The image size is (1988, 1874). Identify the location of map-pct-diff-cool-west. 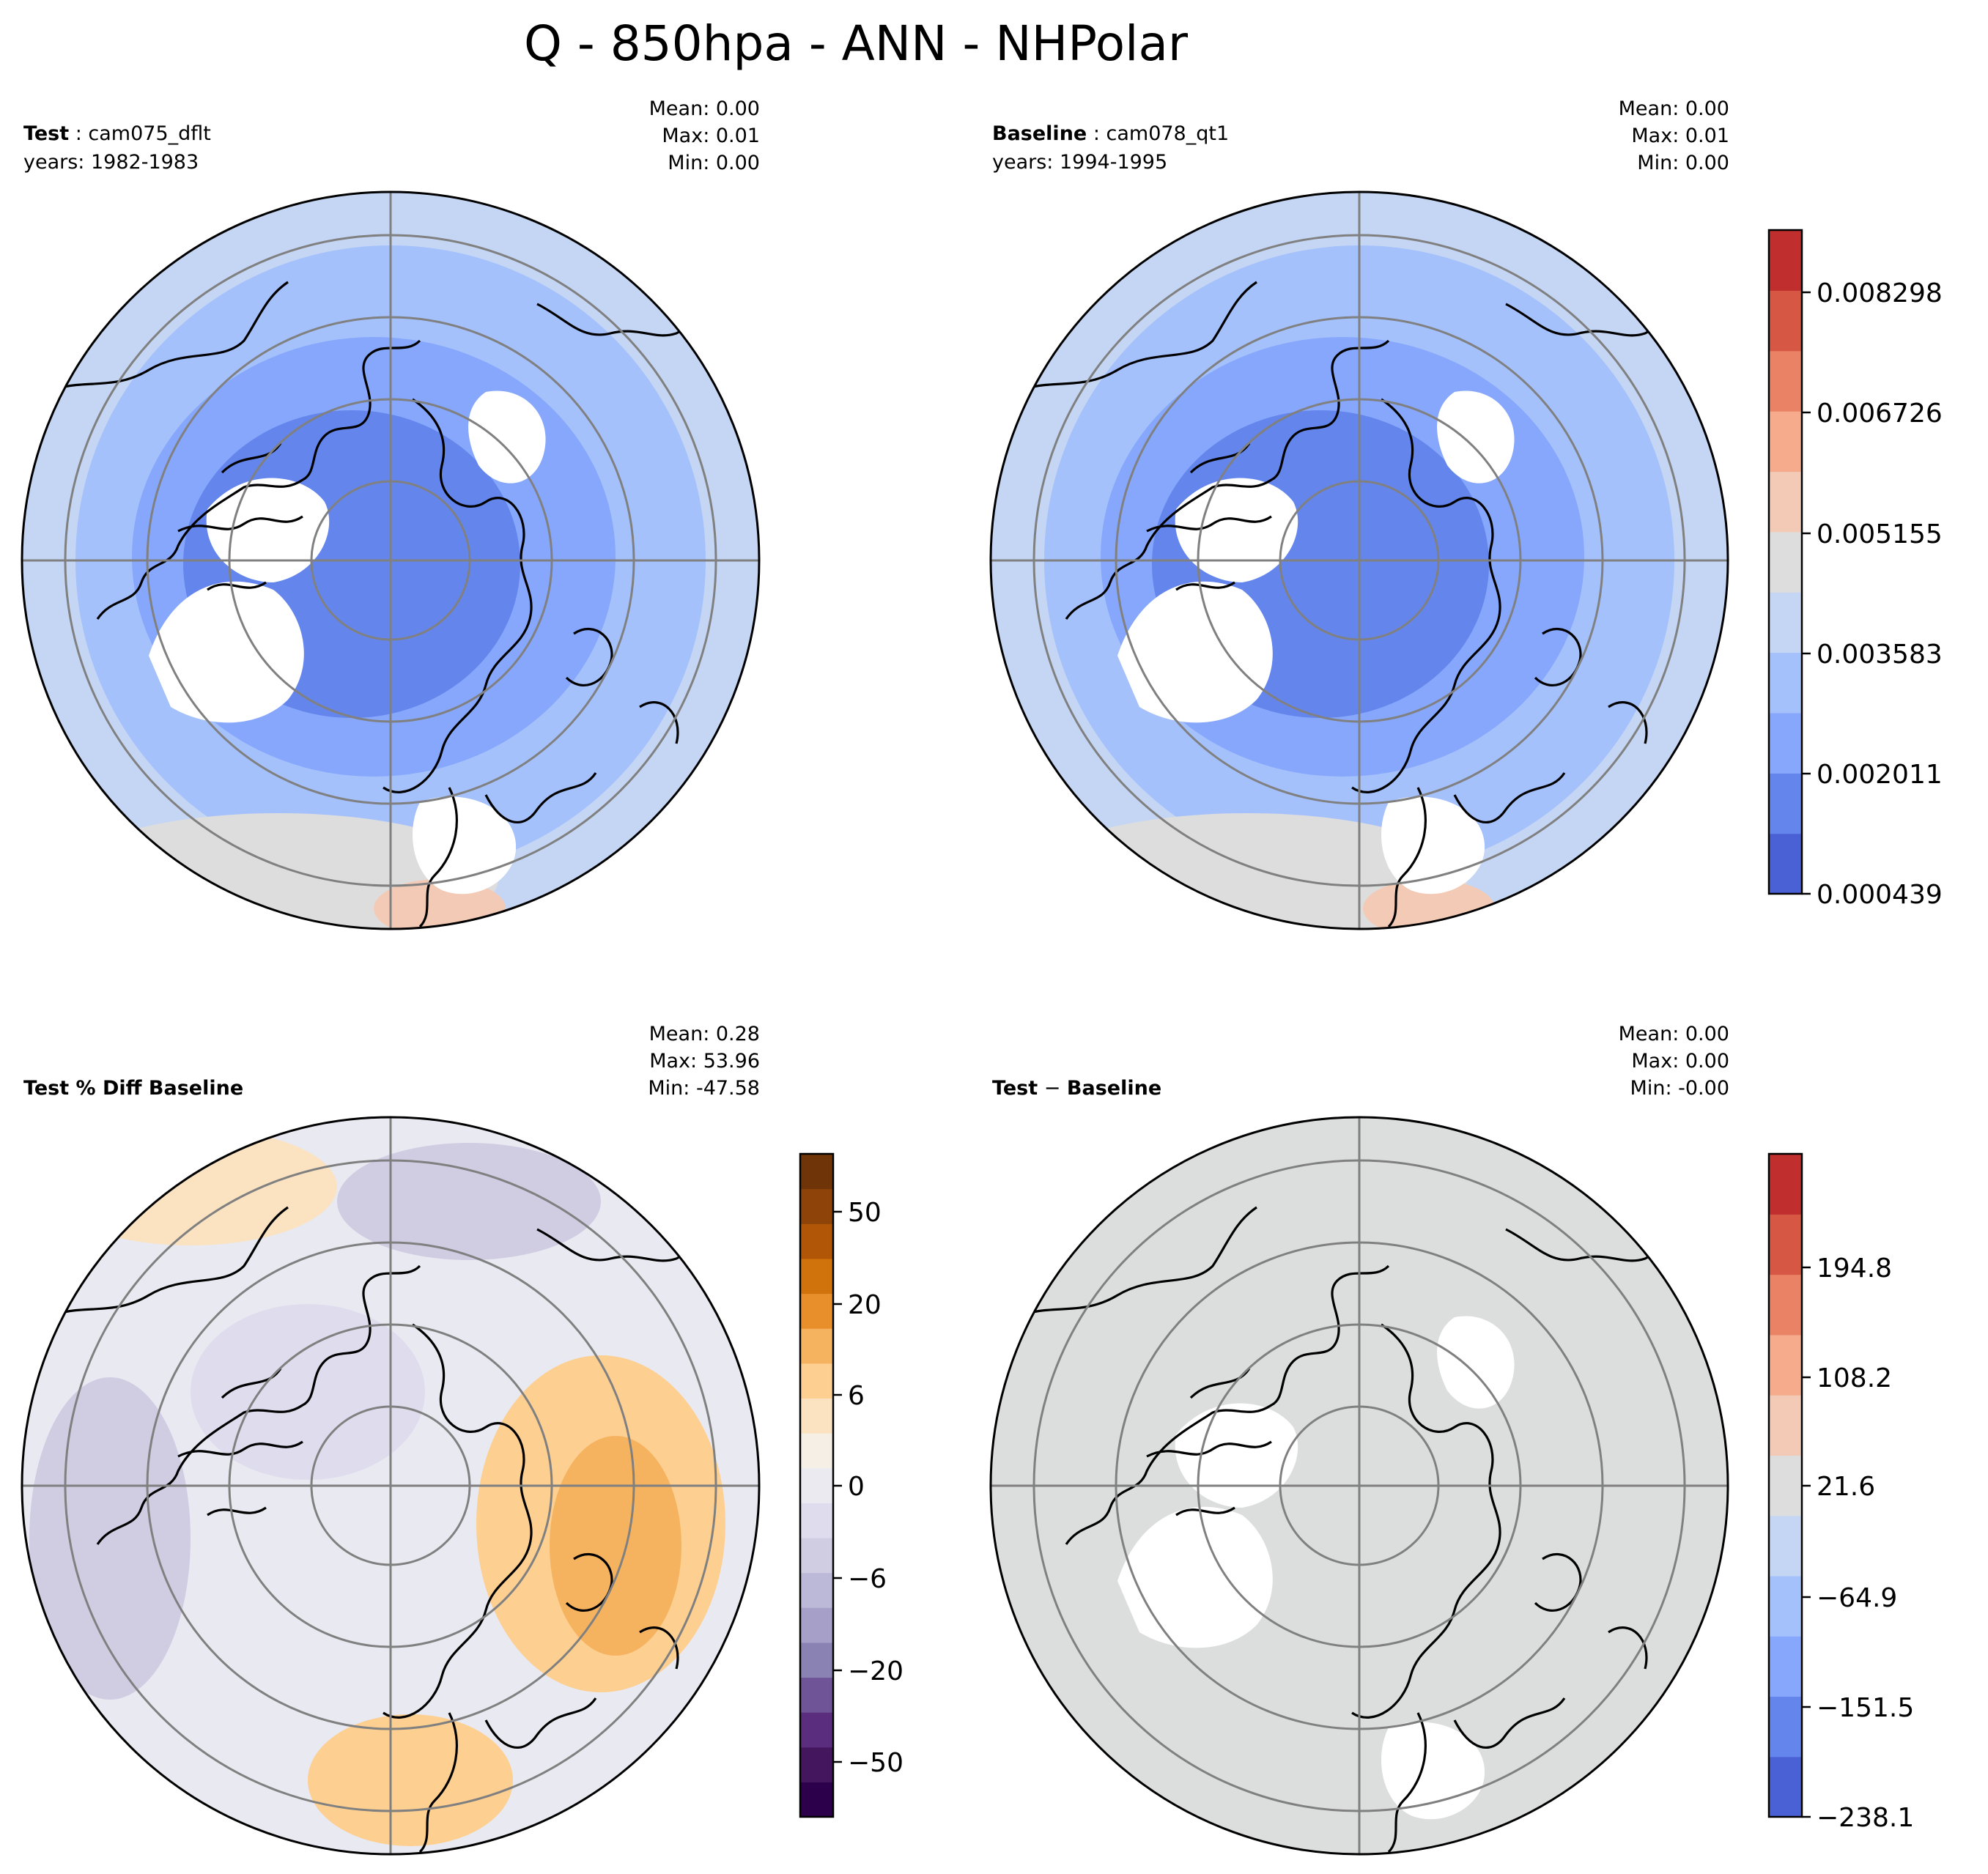
(110, 1538).